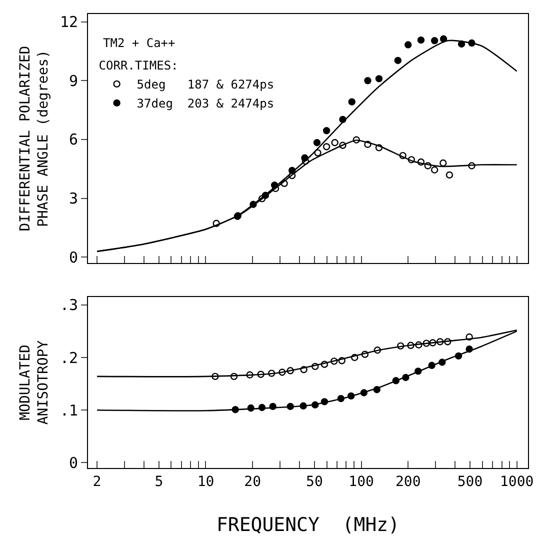  I want to click on x-tick-label: 10, so click(205, 482).